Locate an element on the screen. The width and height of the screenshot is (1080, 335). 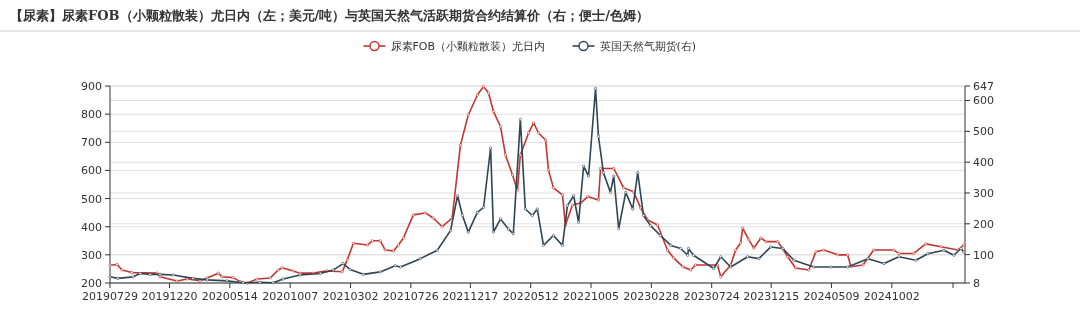
x-tick-label: 20230724 is located at coordinates (711, 296).